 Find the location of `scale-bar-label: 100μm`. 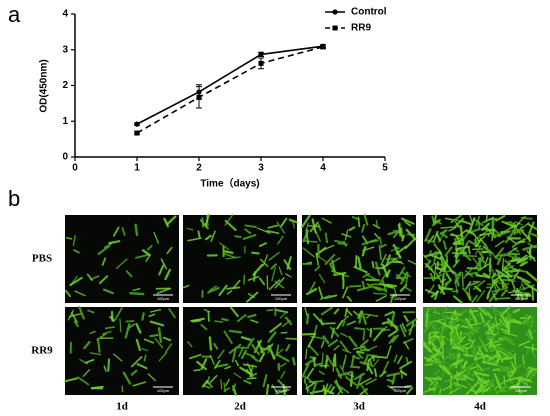

scale-bar-label: 100μm is located at coordinates (281, 298).